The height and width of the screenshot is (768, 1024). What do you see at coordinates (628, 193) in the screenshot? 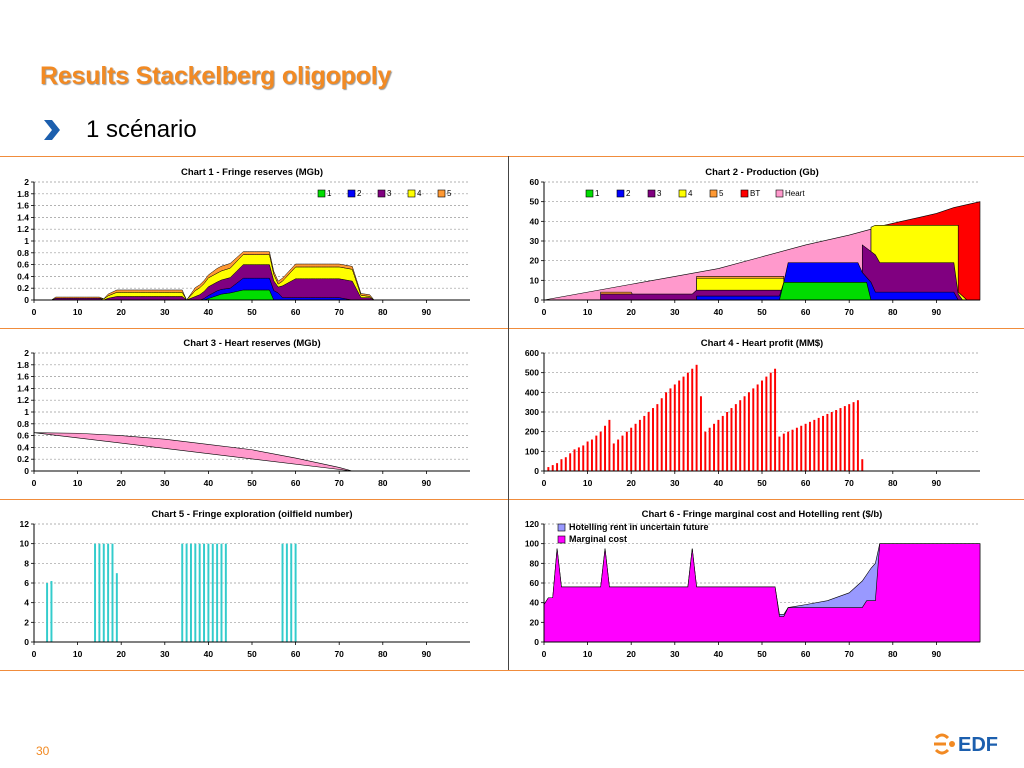
I see `c2-legend-label: 2` at bounding box center [628, 193].